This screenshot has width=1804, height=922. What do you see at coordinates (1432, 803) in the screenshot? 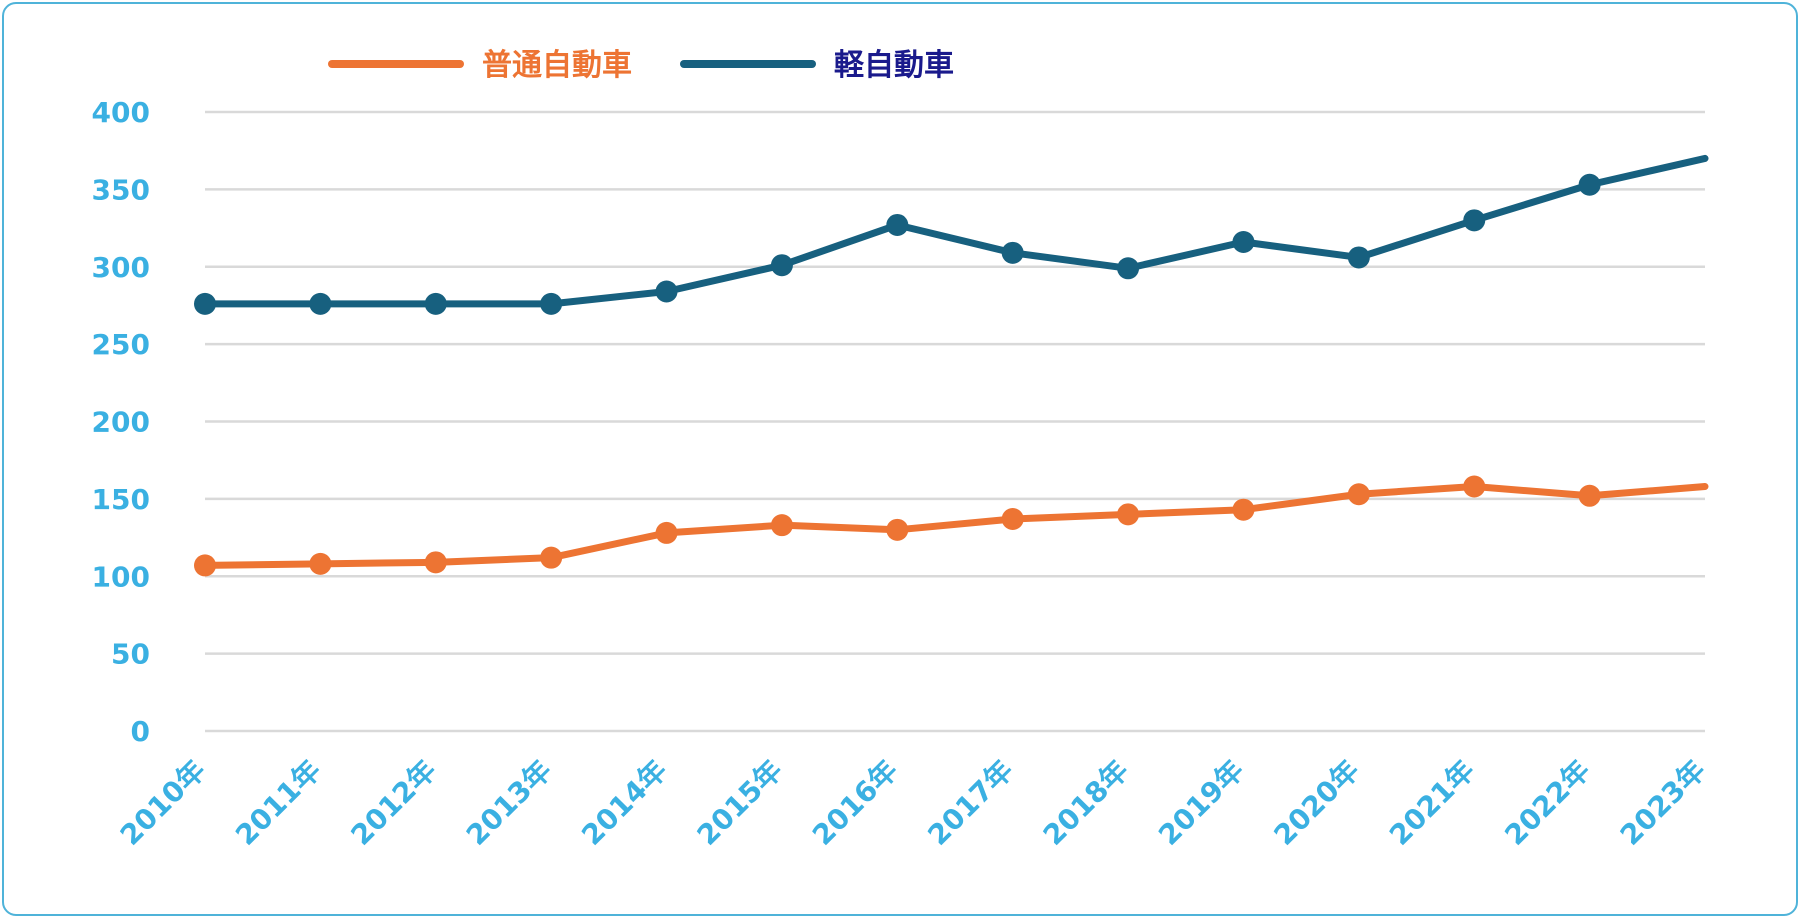
I see `x-tick-label: 2021年` at bounding box center [1432, 803].